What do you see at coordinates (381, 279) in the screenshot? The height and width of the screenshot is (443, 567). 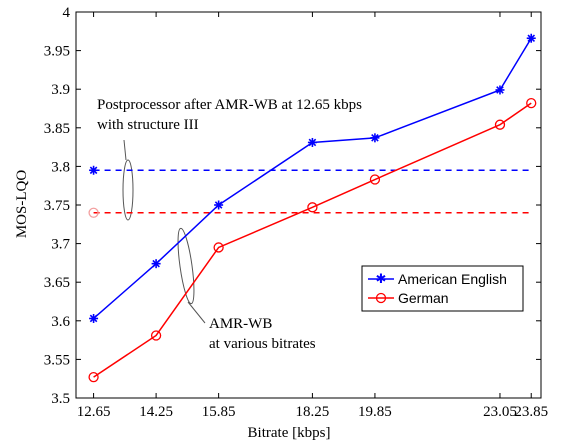 I see `legend-marker-american-english: ✱` at bounding box center [381, 279].